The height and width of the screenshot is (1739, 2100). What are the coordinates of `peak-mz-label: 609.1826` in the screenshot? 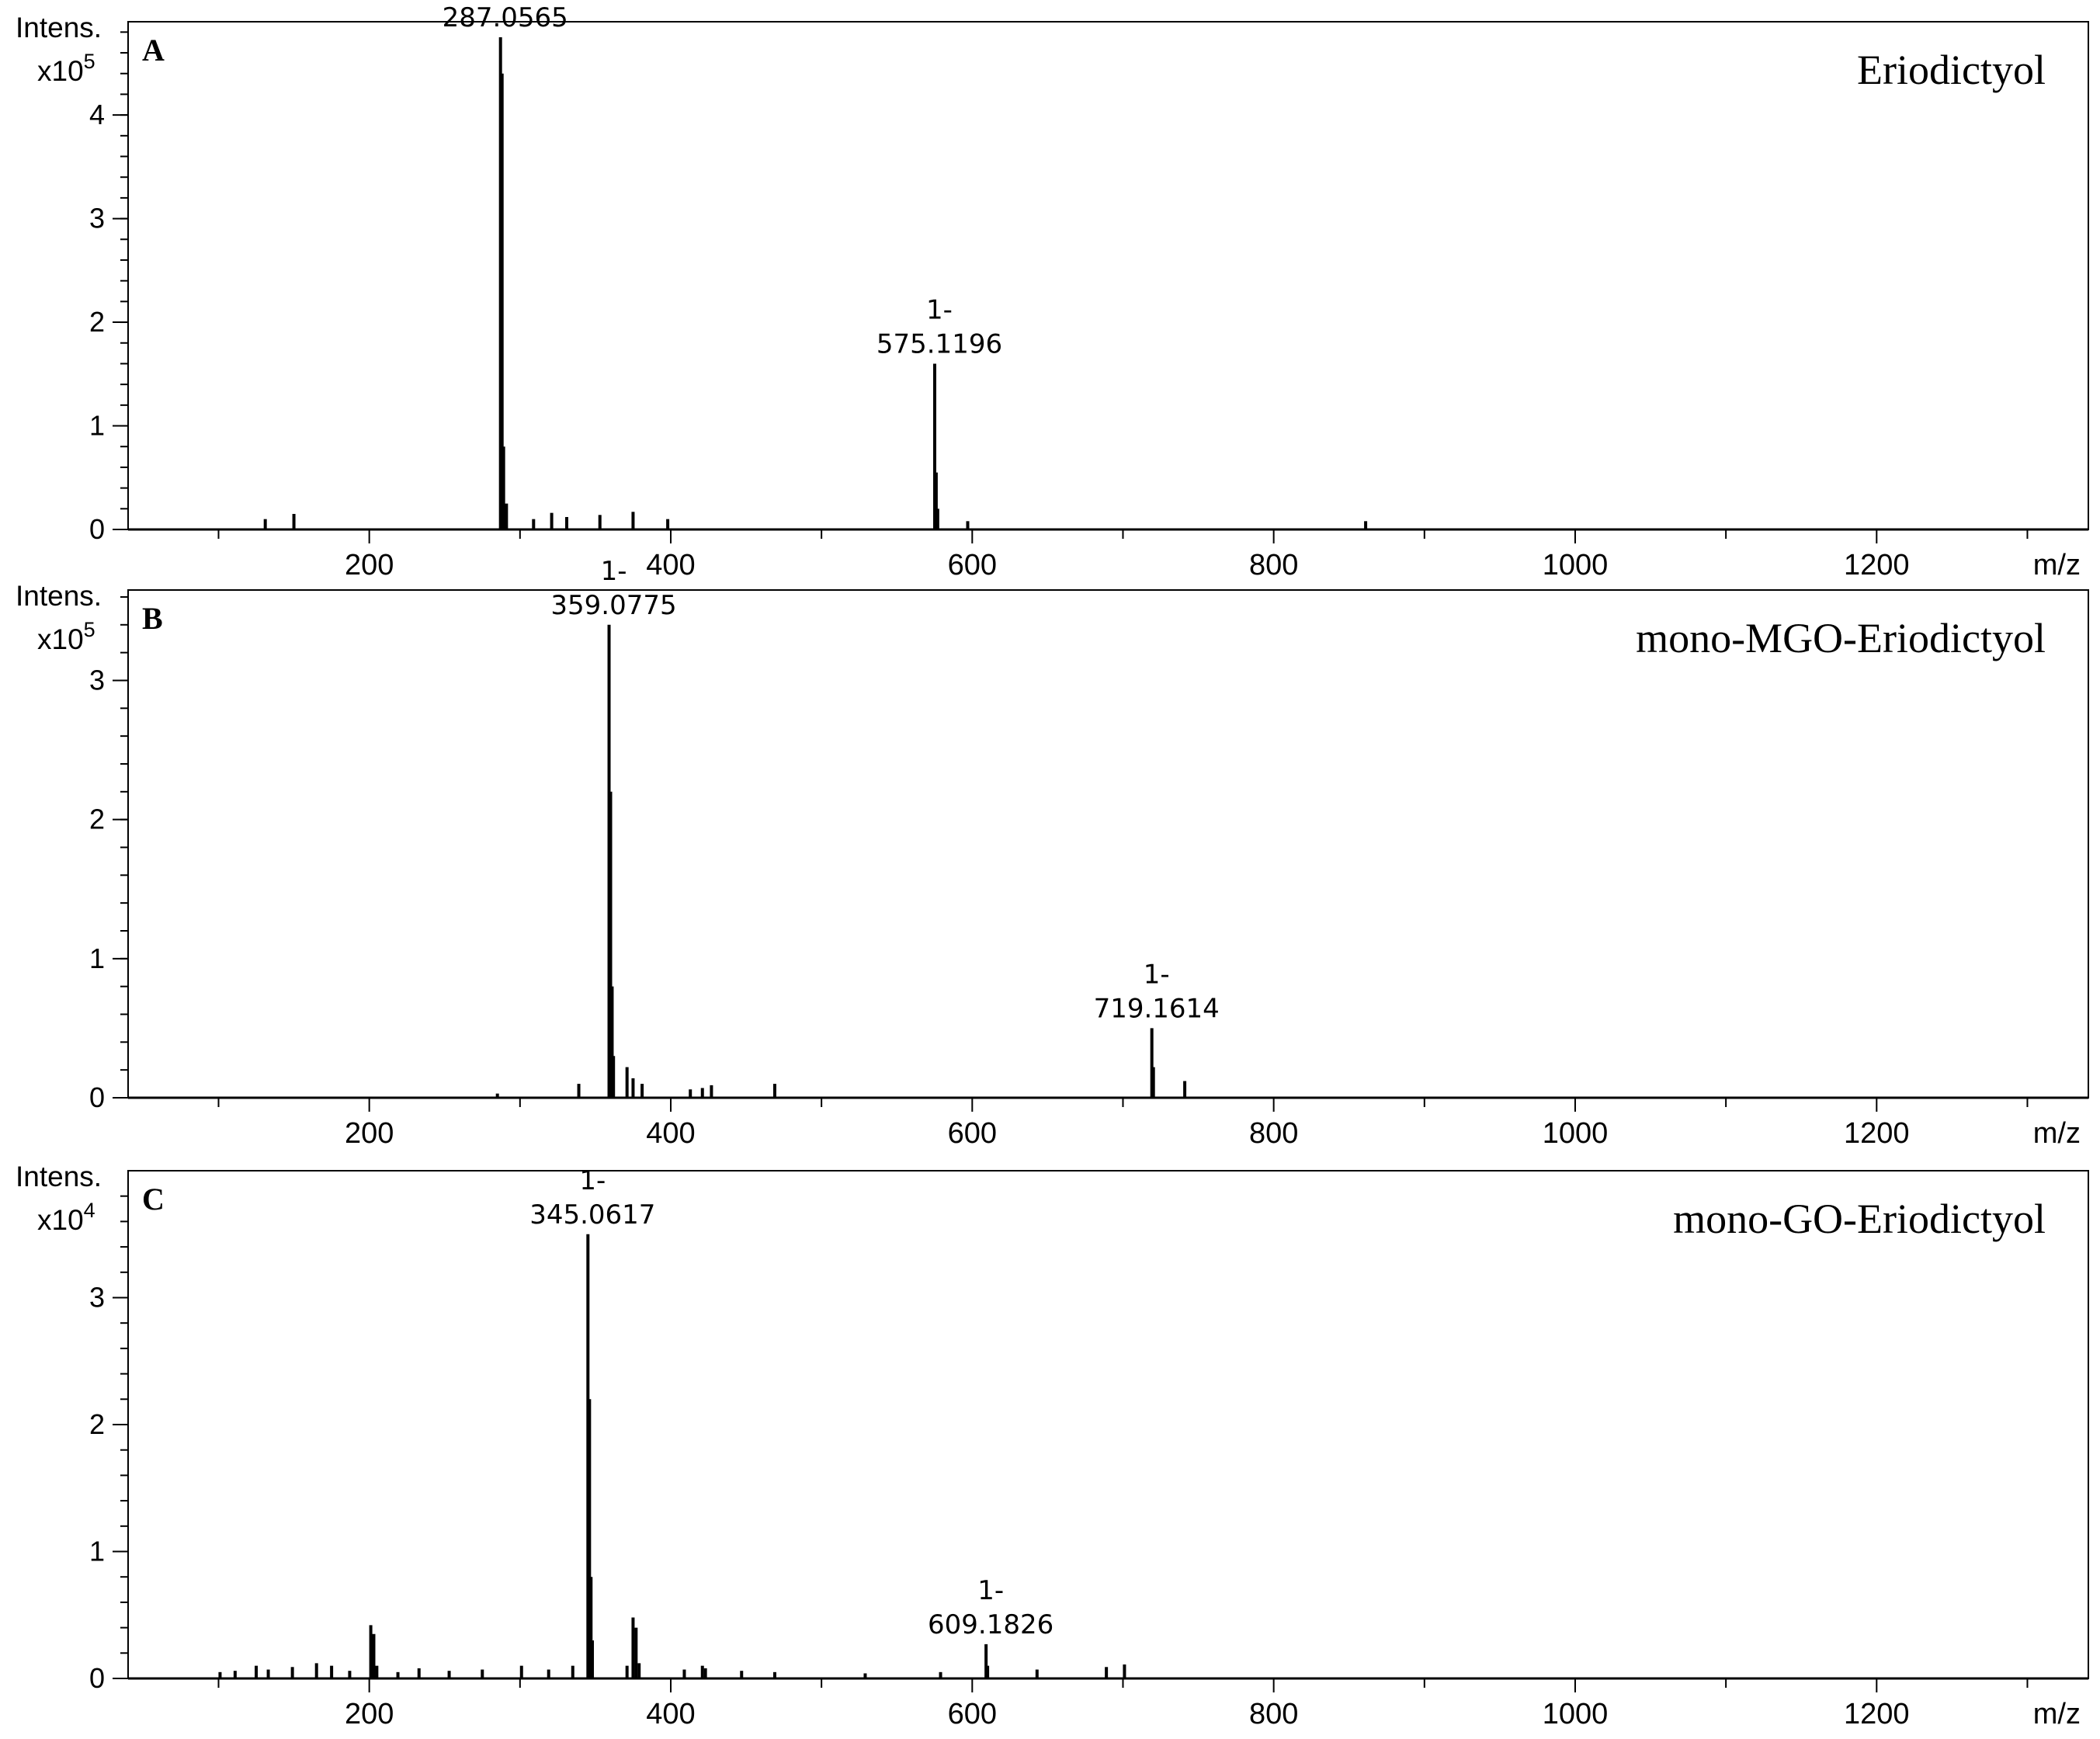 It's located at (990, 1624).